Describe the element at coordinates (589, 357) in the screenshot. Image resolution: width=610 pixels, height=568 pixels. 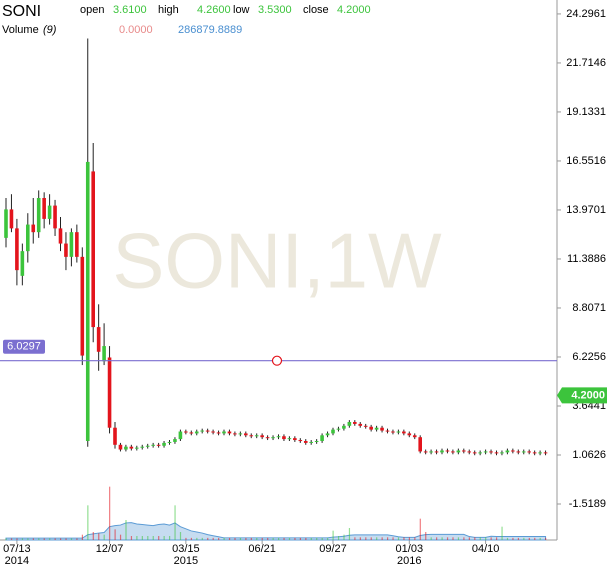
I see `y-tick-label: 6.2256` at that location.